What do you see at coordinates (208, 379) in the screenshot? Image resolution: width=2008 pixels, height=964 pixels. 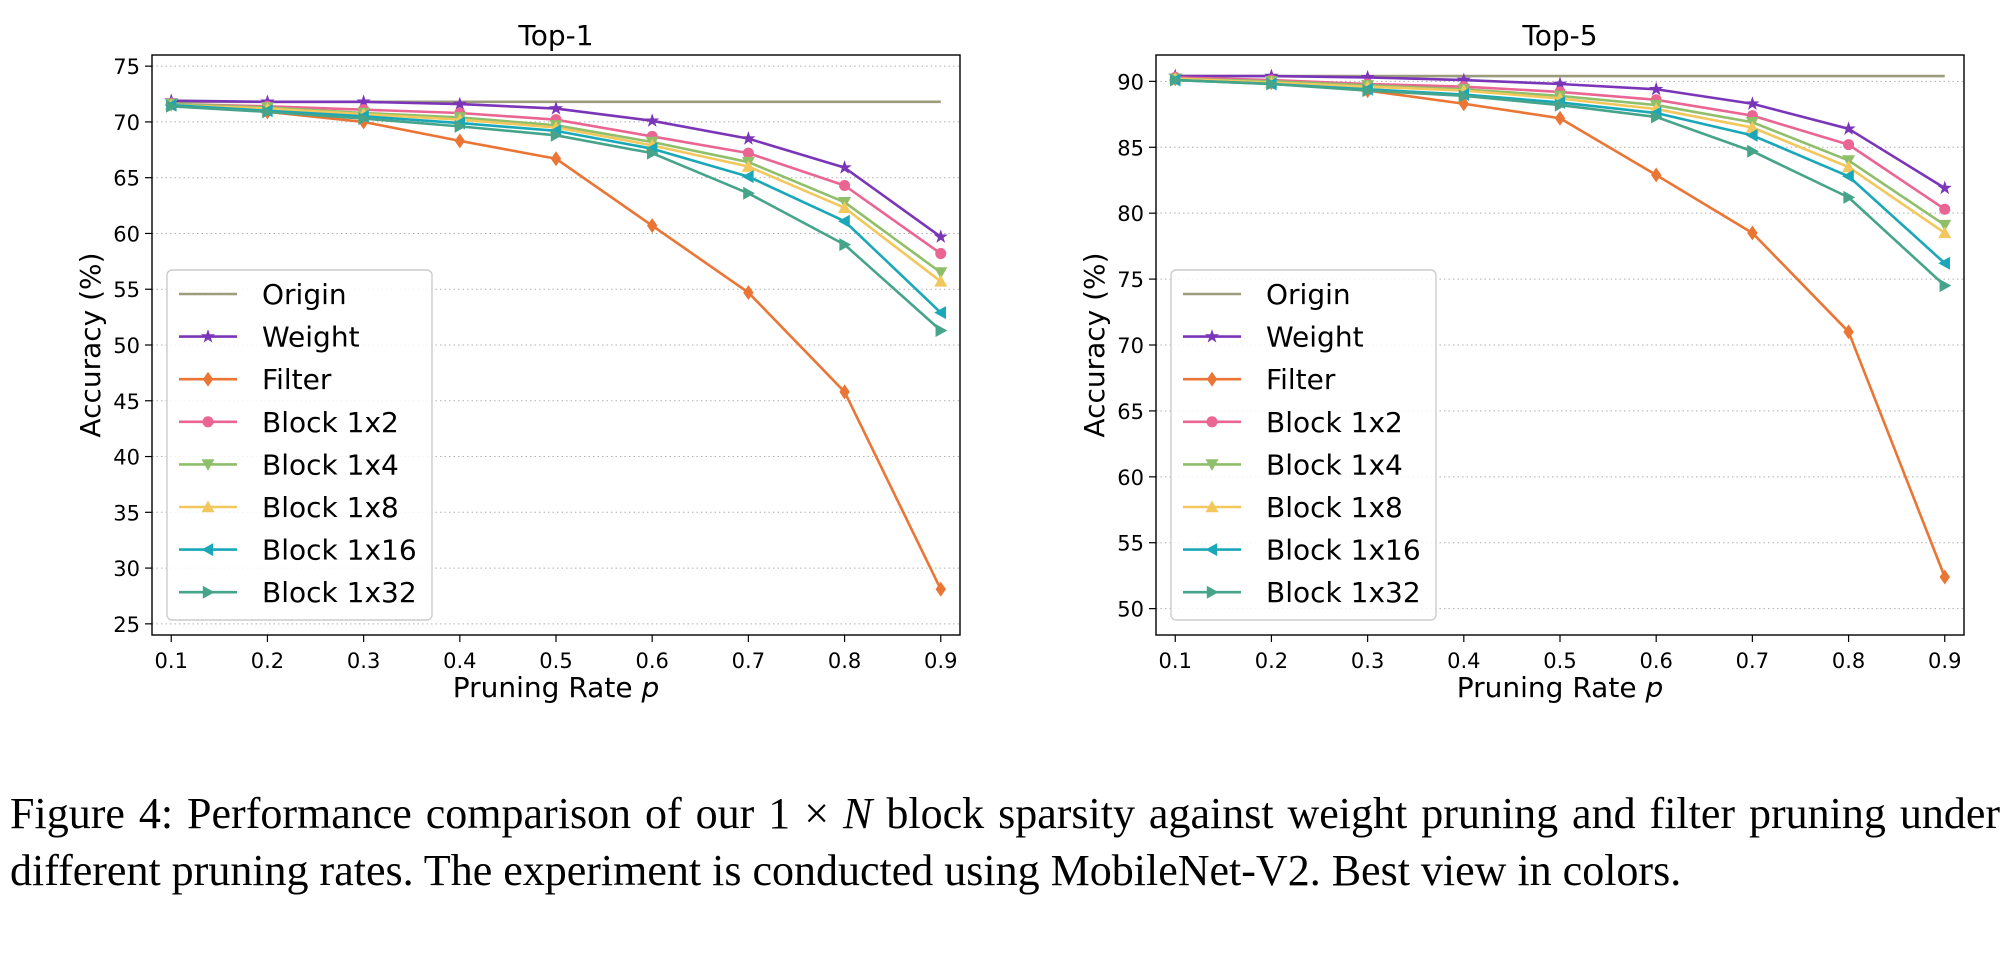 I see `top1-legend-marker-filter` at bounding box center [208, 379].